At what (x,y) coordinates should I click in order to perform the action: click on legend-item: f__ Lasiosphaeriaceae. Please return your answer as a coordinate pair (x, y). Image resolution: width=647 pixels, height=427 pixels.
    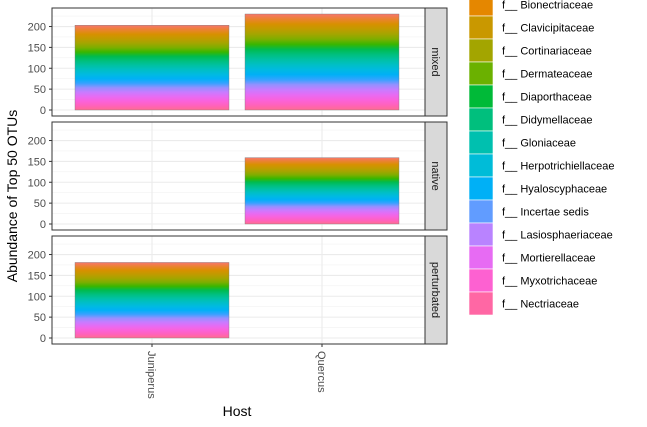
    Looking at the image, I should click on (540, 234).